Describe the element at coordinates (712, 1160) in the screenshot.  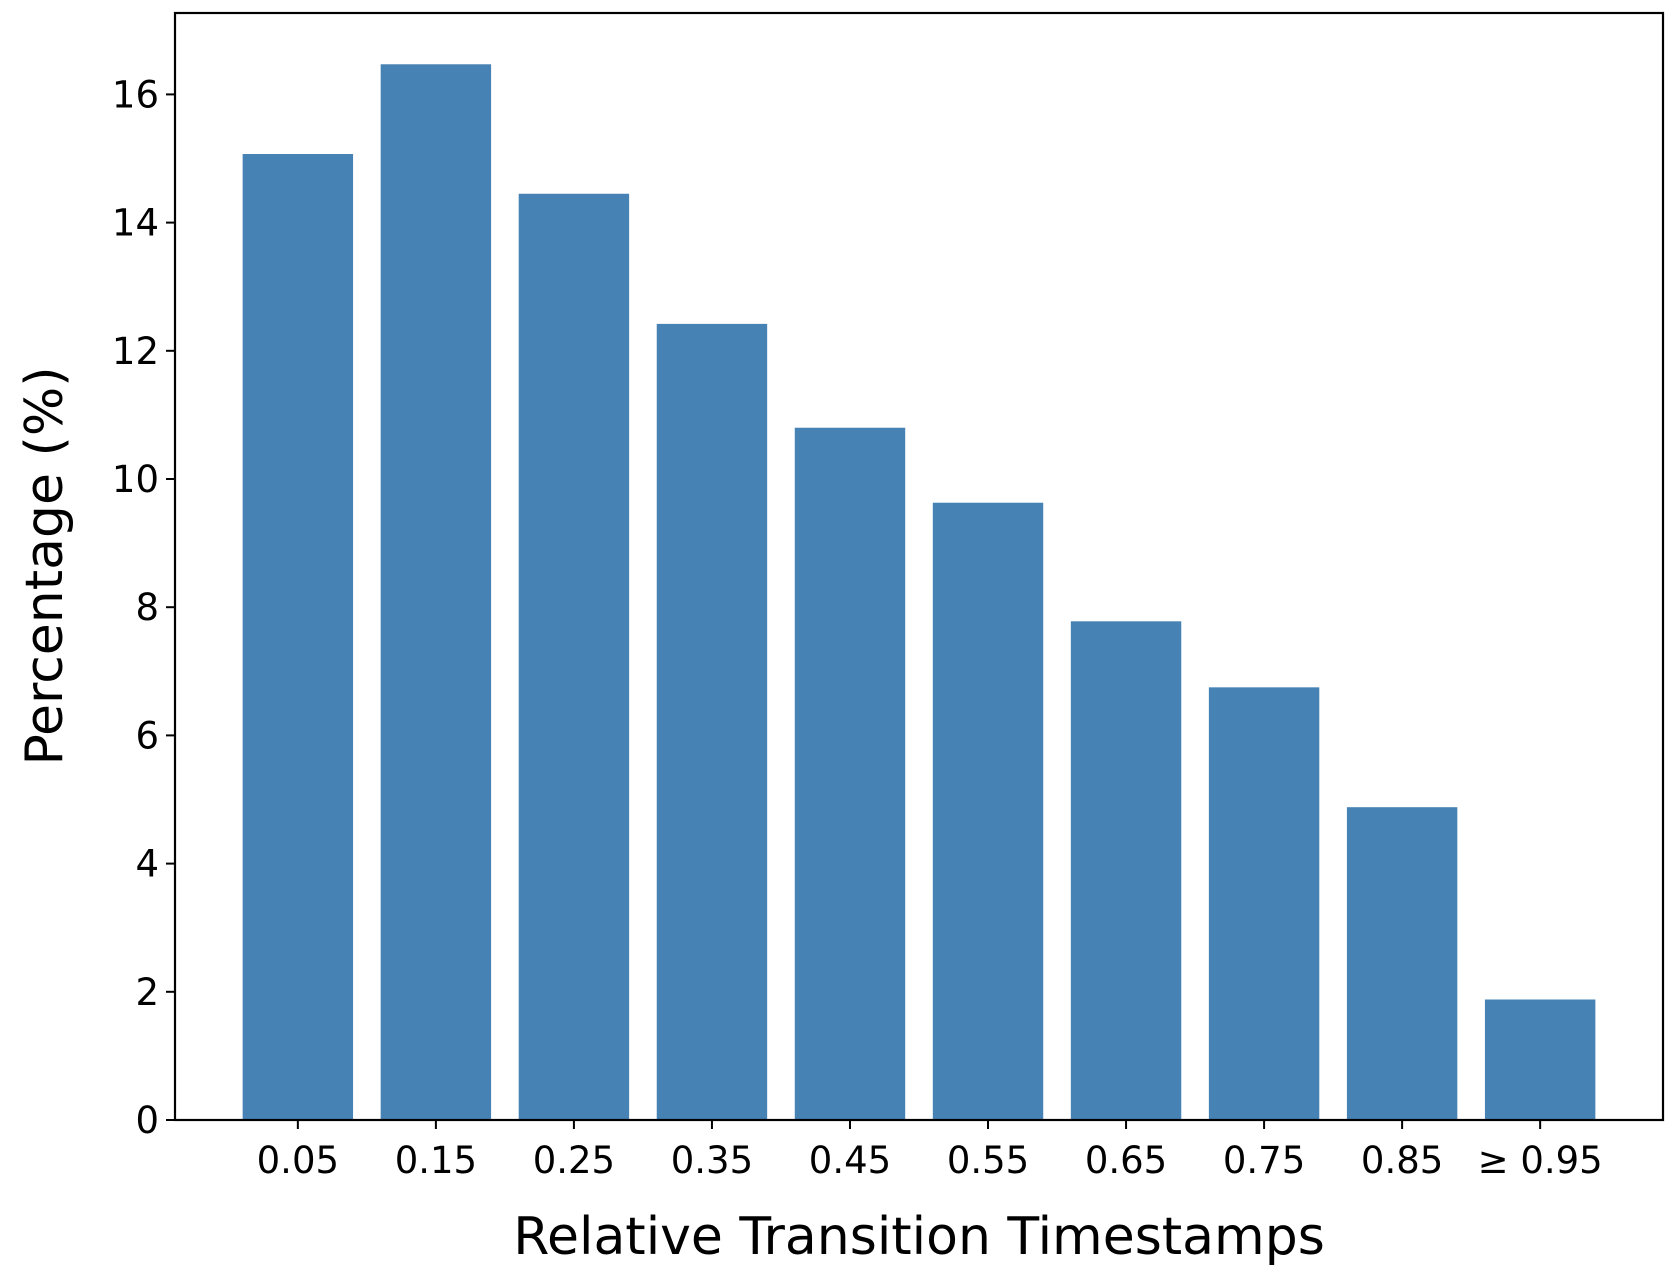
I see `x-tick-label: 0.35` at that location.